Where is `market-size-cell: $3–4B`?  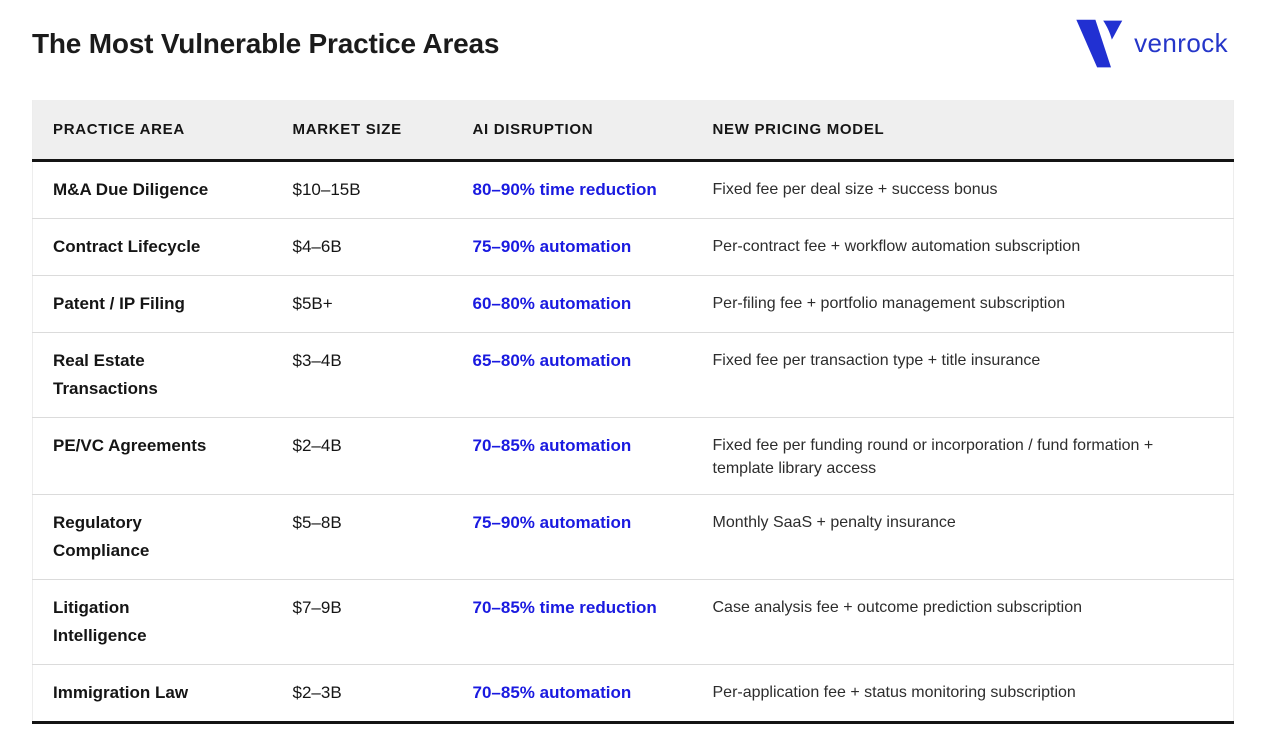 market-size-cell: $3–4B is located at coordinates (362, 375).